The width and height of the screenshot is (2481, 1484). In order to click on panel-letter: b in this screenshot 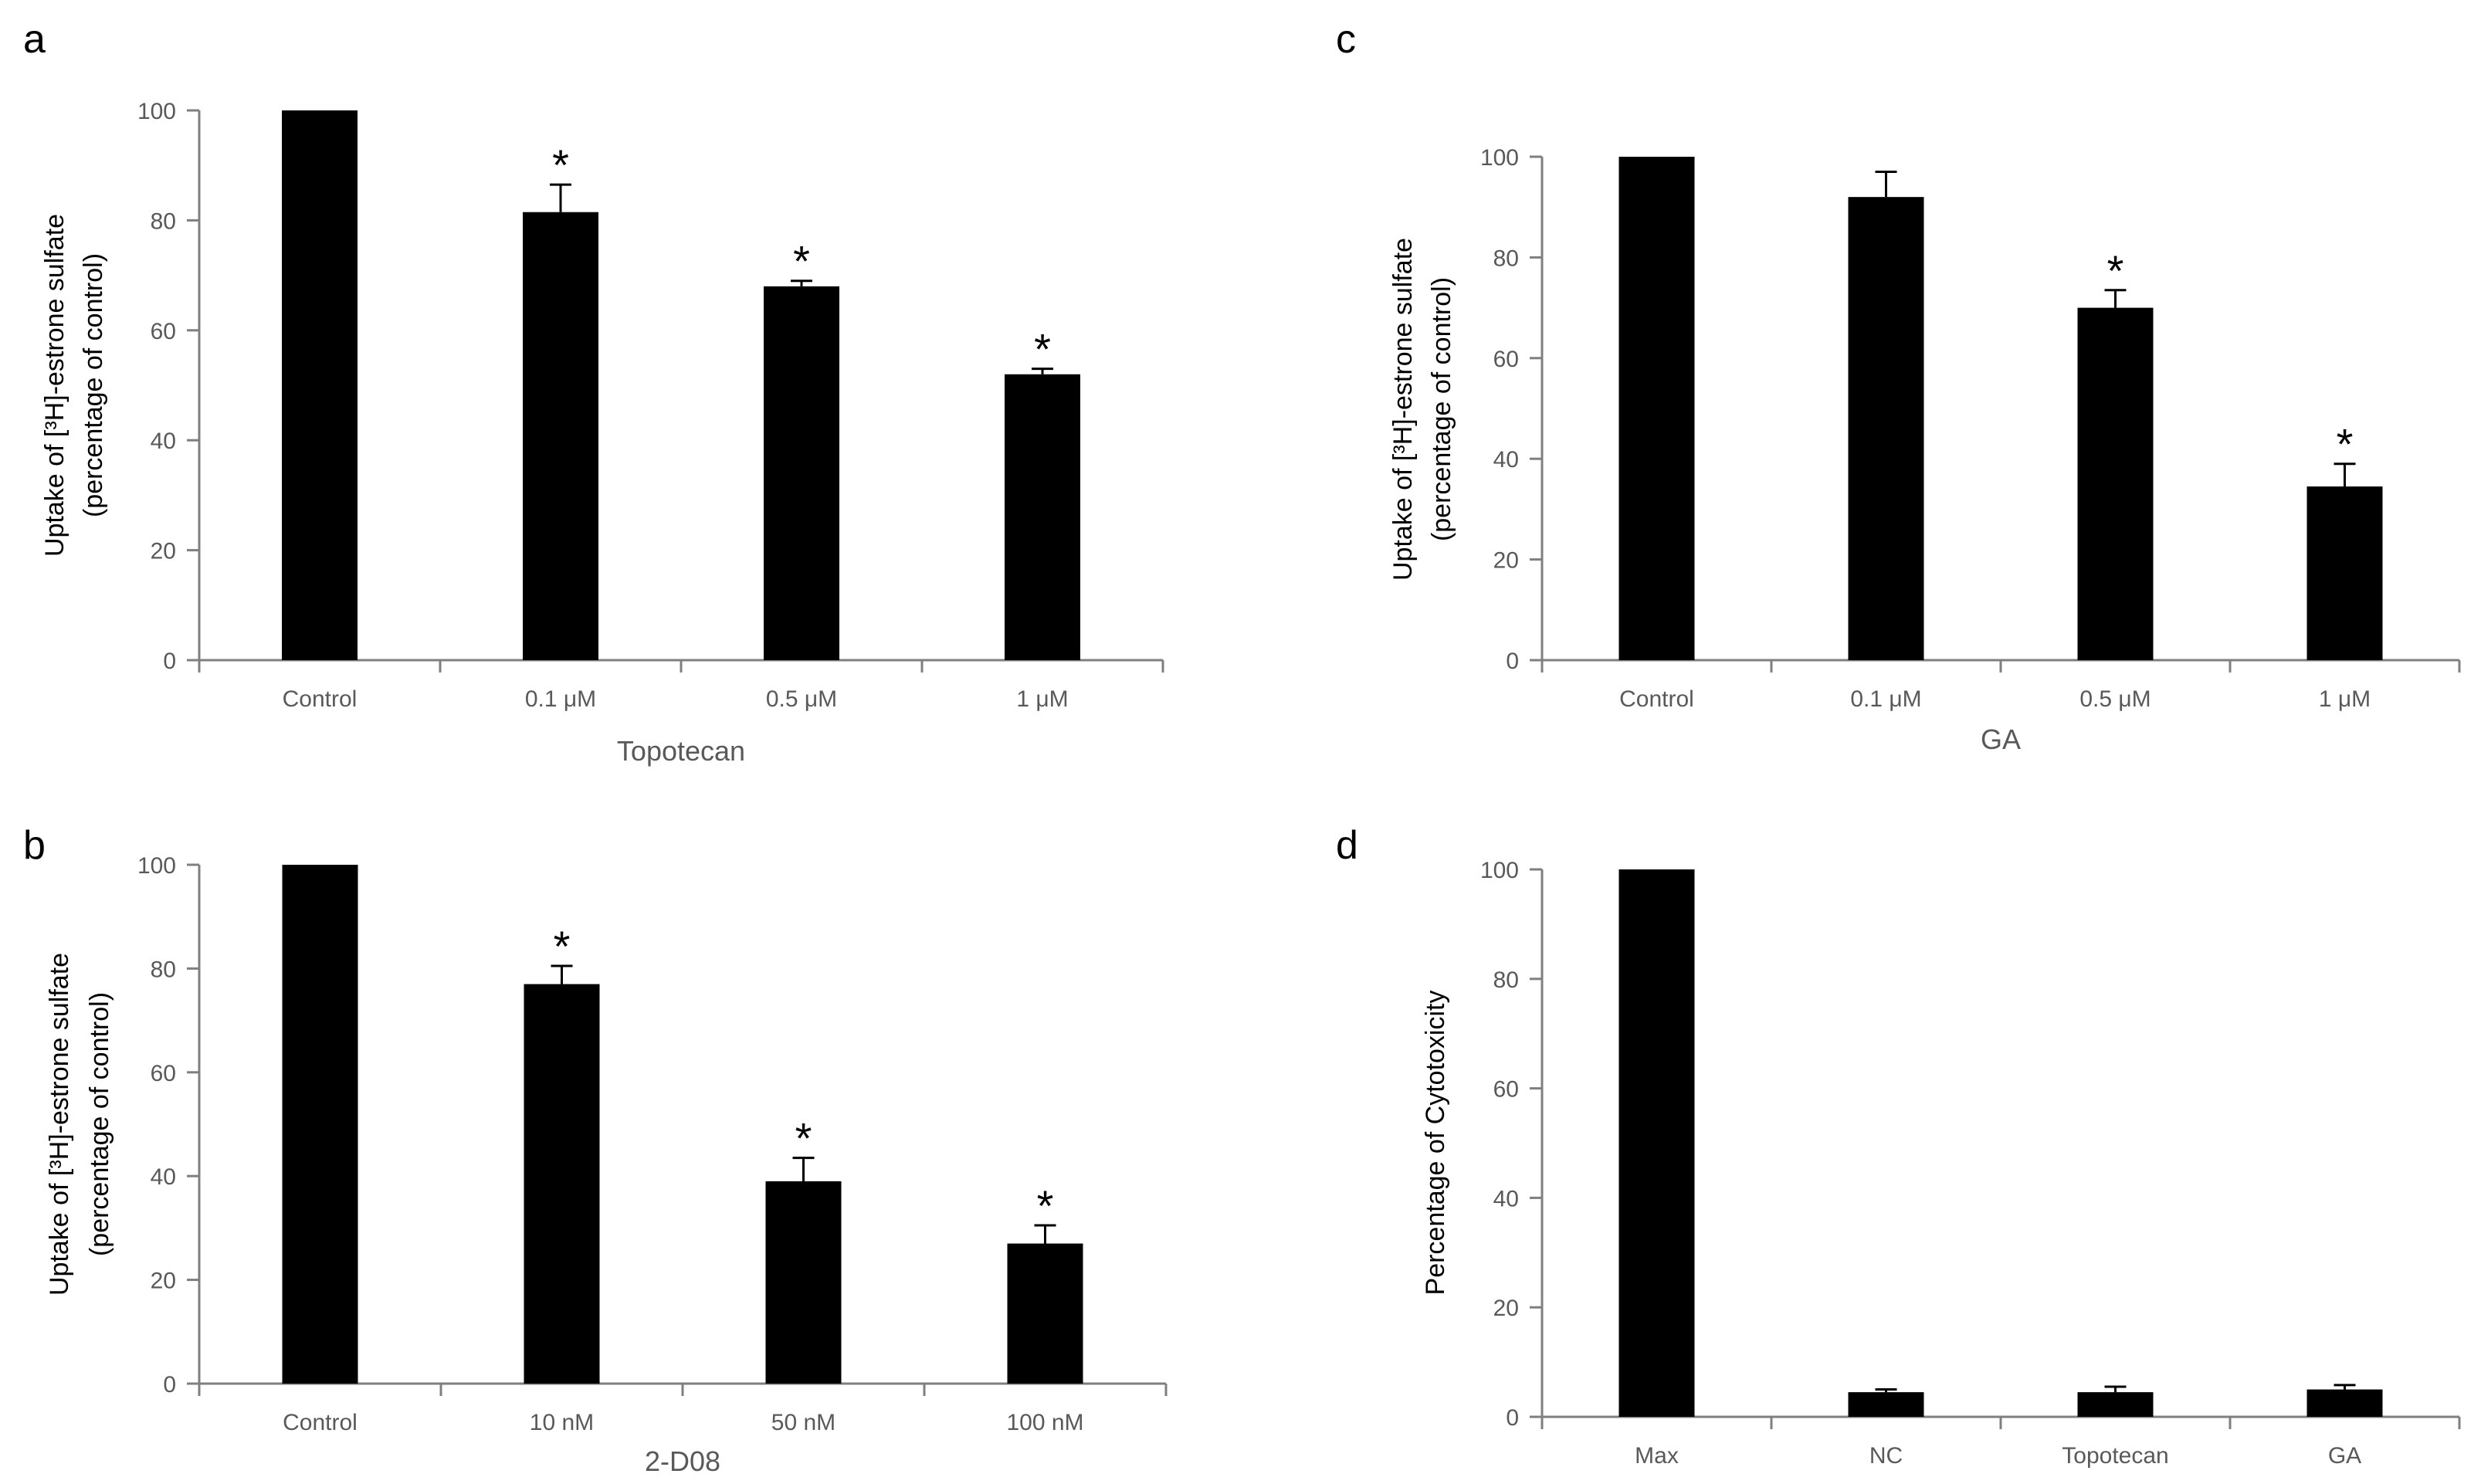, I will do `click(34, 845)`.